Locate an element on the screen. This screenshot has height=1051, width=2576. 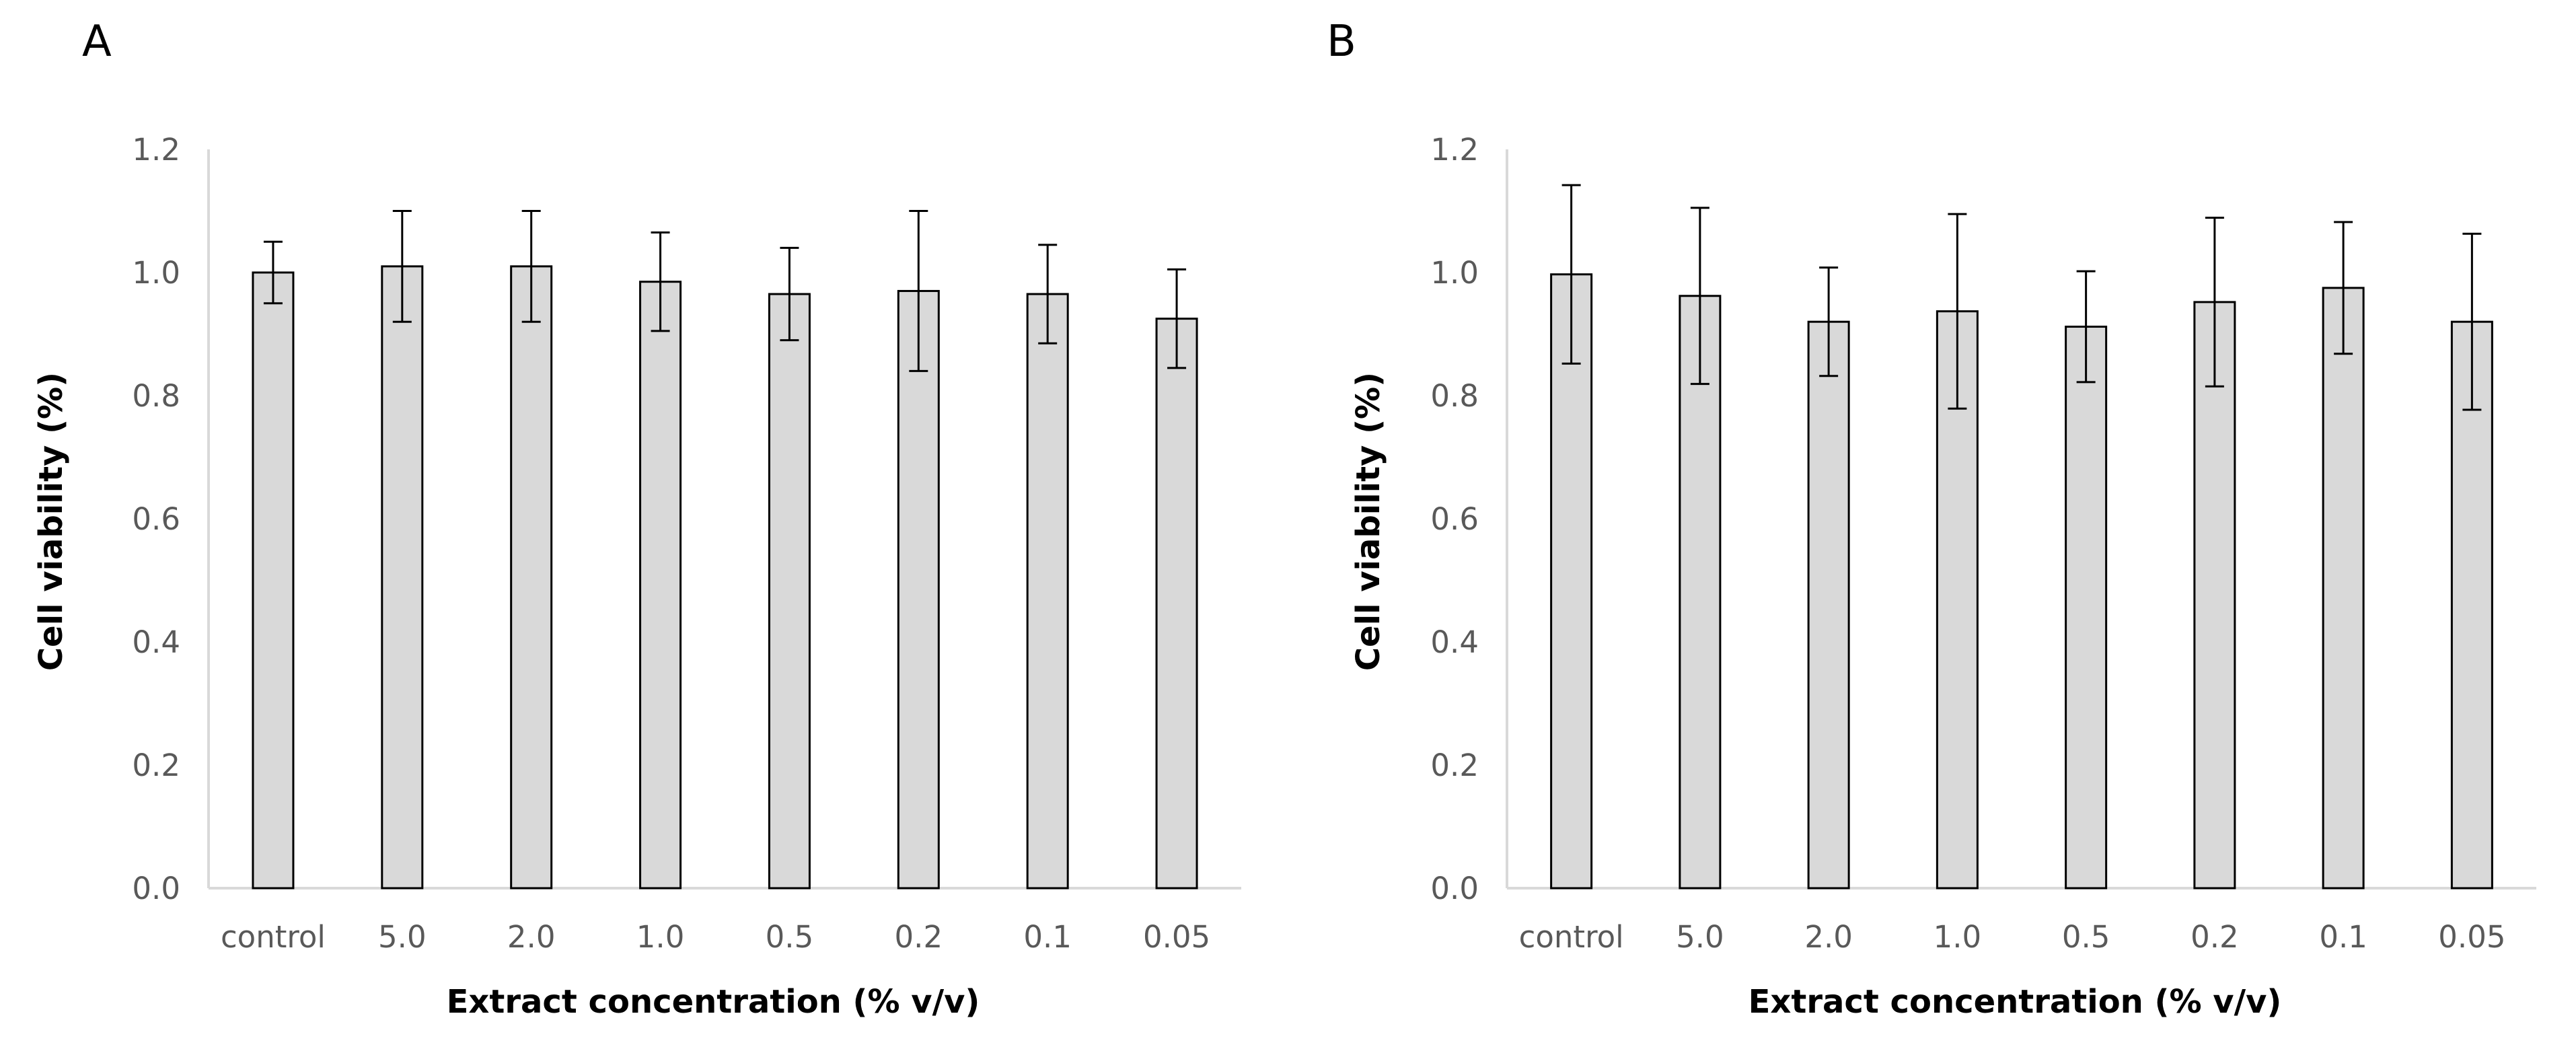
x-ticks-b: control 5.0 2.0 1.0 0.5 0.2 0.1 0.05 is located at coordinates (2012, 937).